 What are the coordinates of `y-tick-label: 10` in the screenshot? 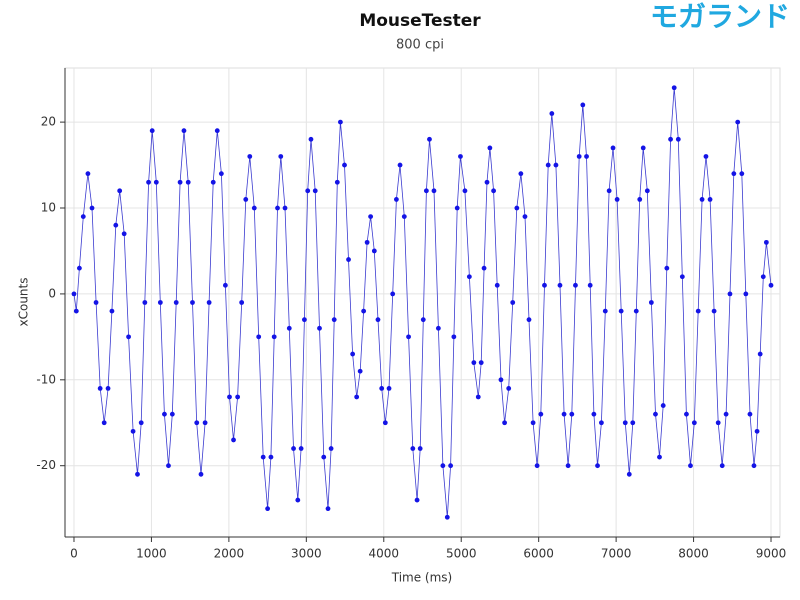 It's located at (48, 208).